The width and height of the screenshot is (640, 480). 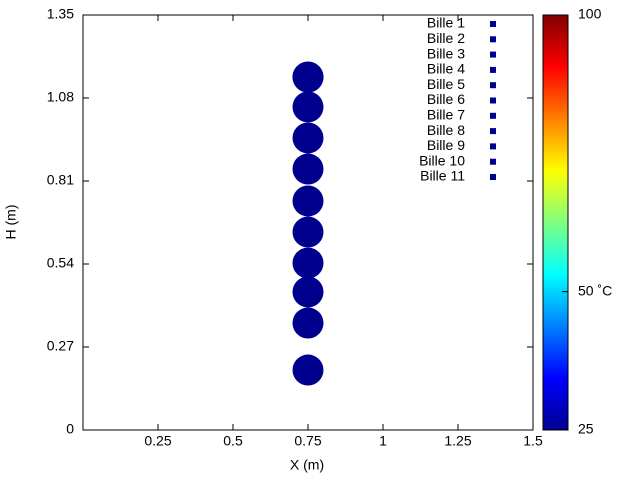 I want to click on legend-label: Bille 8, so click(x=446, y=130).